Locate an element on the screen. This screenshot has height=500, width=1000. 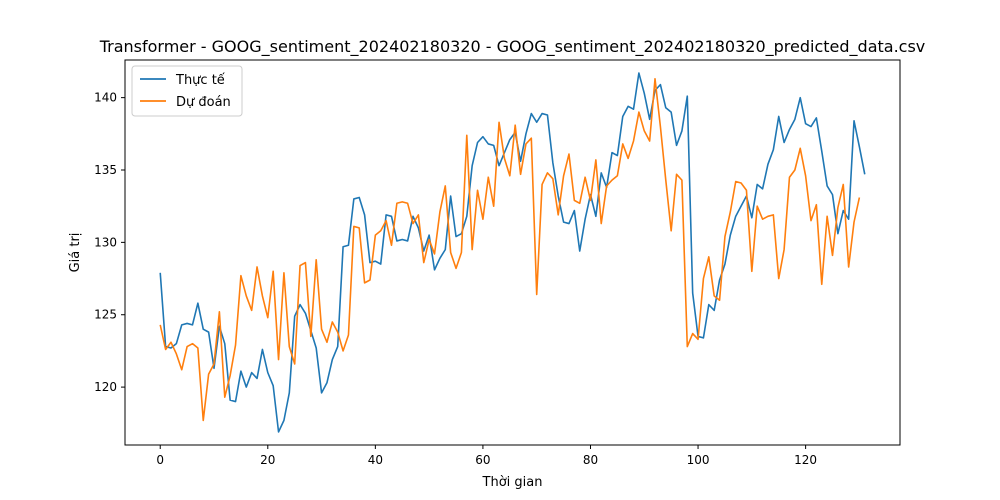
x-tick-label: 80 is located at coordinates (590, 460).